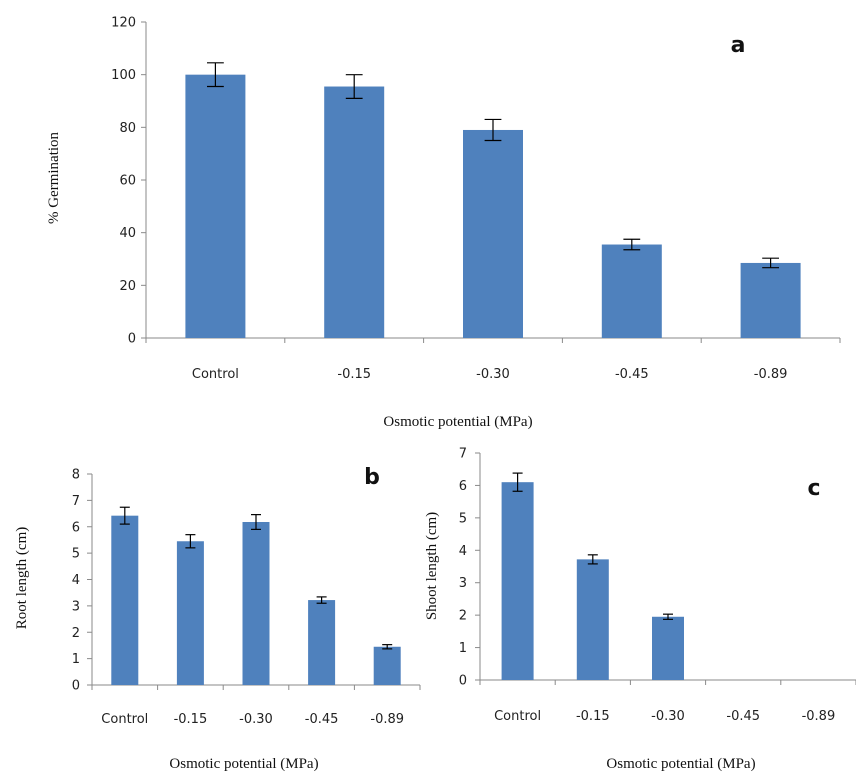 The width and height of the screenshot is (856, 774). I want to click on panel-letter: c, so click(813, 488).